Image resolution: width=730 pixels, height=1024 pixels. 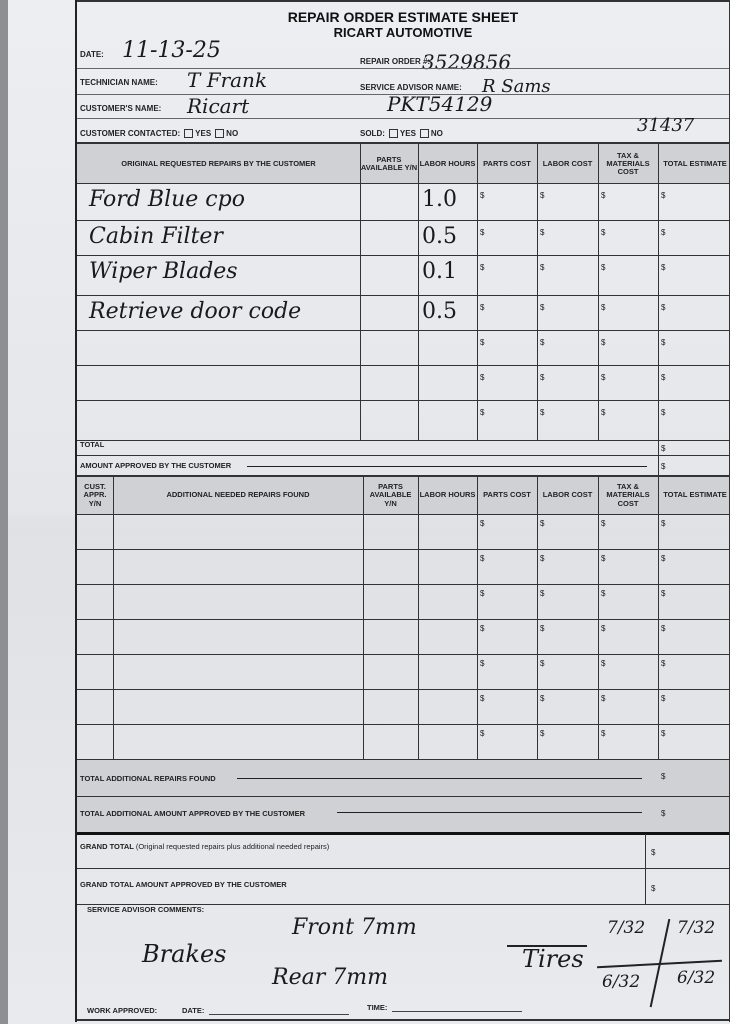 I want to click on t1-total-value: $, so click(x=663, y=448).